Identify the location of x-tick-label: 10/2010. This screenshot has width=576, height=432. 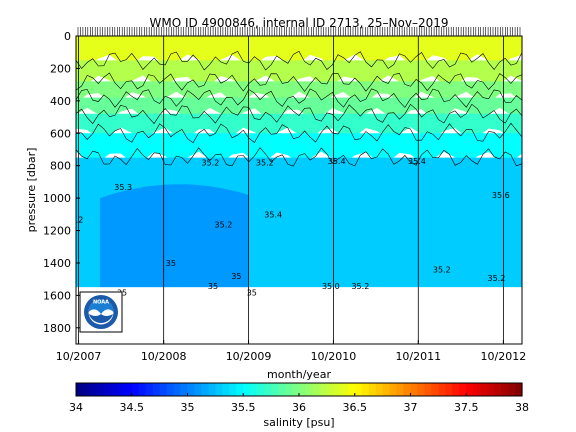
(334, 356).